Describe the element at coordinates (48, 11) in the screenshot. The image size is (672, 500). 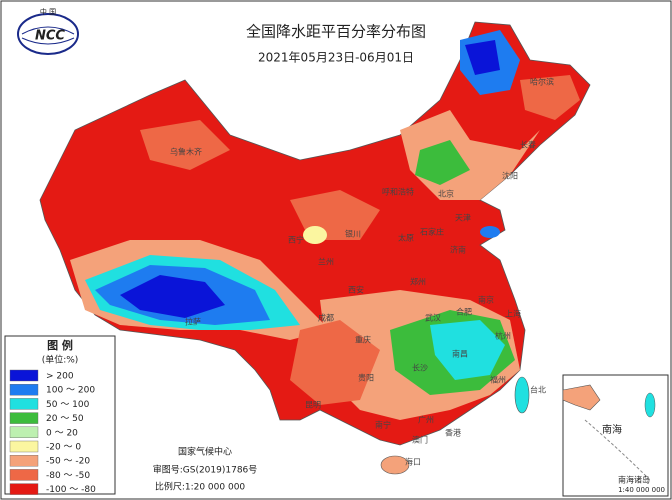
I see `logo-top: 中 国` at that location.